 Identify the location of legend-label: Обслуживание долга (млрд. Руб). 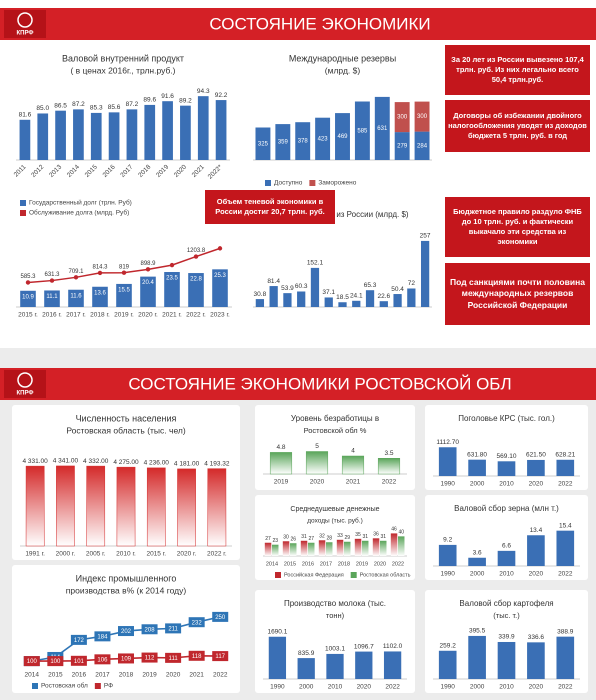
(79, 213).